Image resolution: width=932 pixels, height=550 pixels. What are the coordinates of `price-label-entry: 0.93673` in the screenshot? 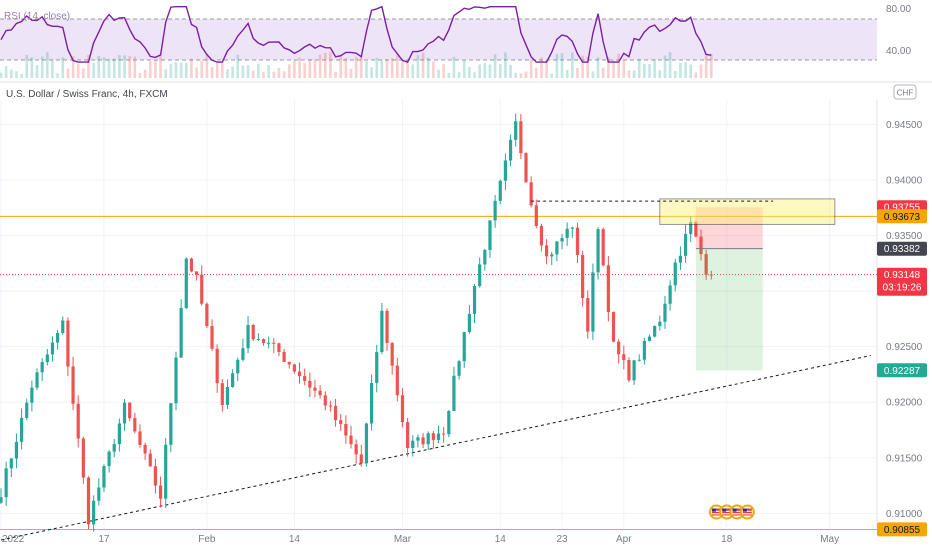 It's located at (902, 216).